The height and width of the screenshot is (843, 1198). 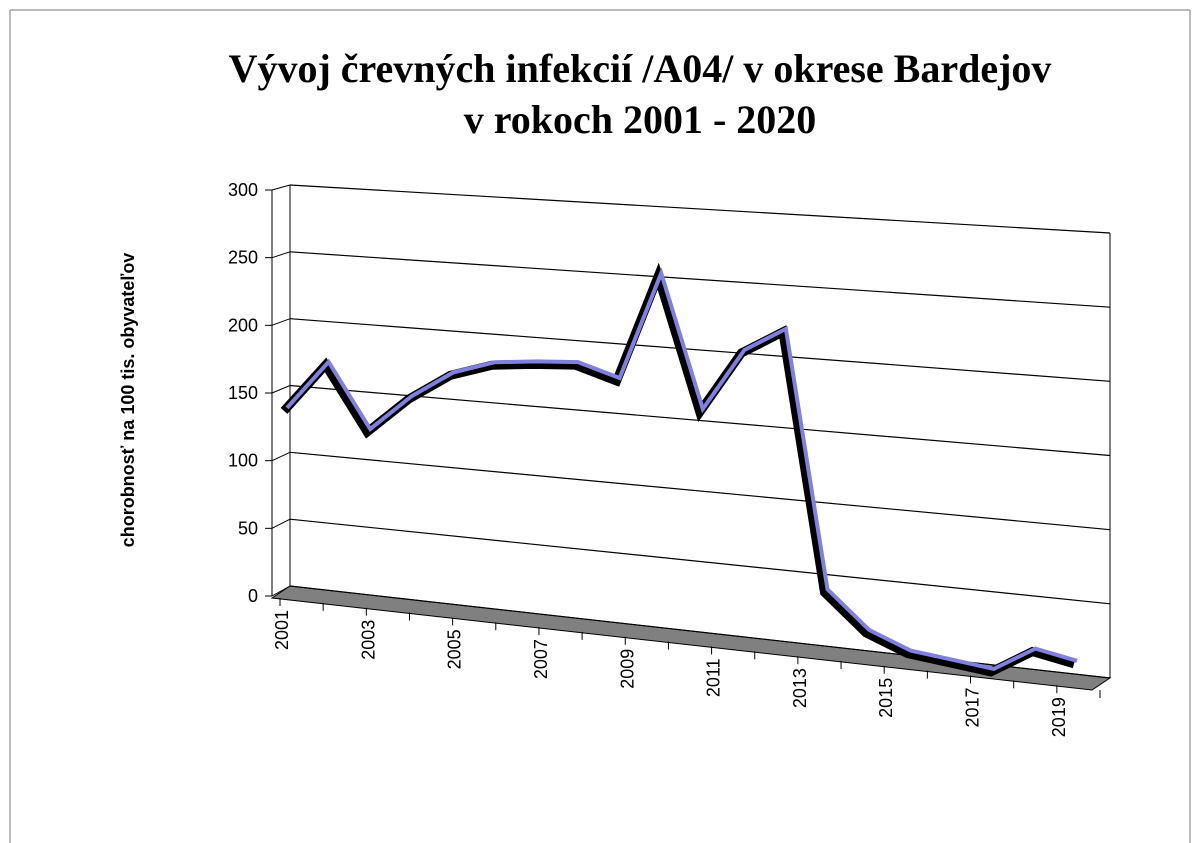 What do you see at coordinates (886, 698) in the screenshot?
I see `x-tick-label: 2015` at bounding box center [886, 698].